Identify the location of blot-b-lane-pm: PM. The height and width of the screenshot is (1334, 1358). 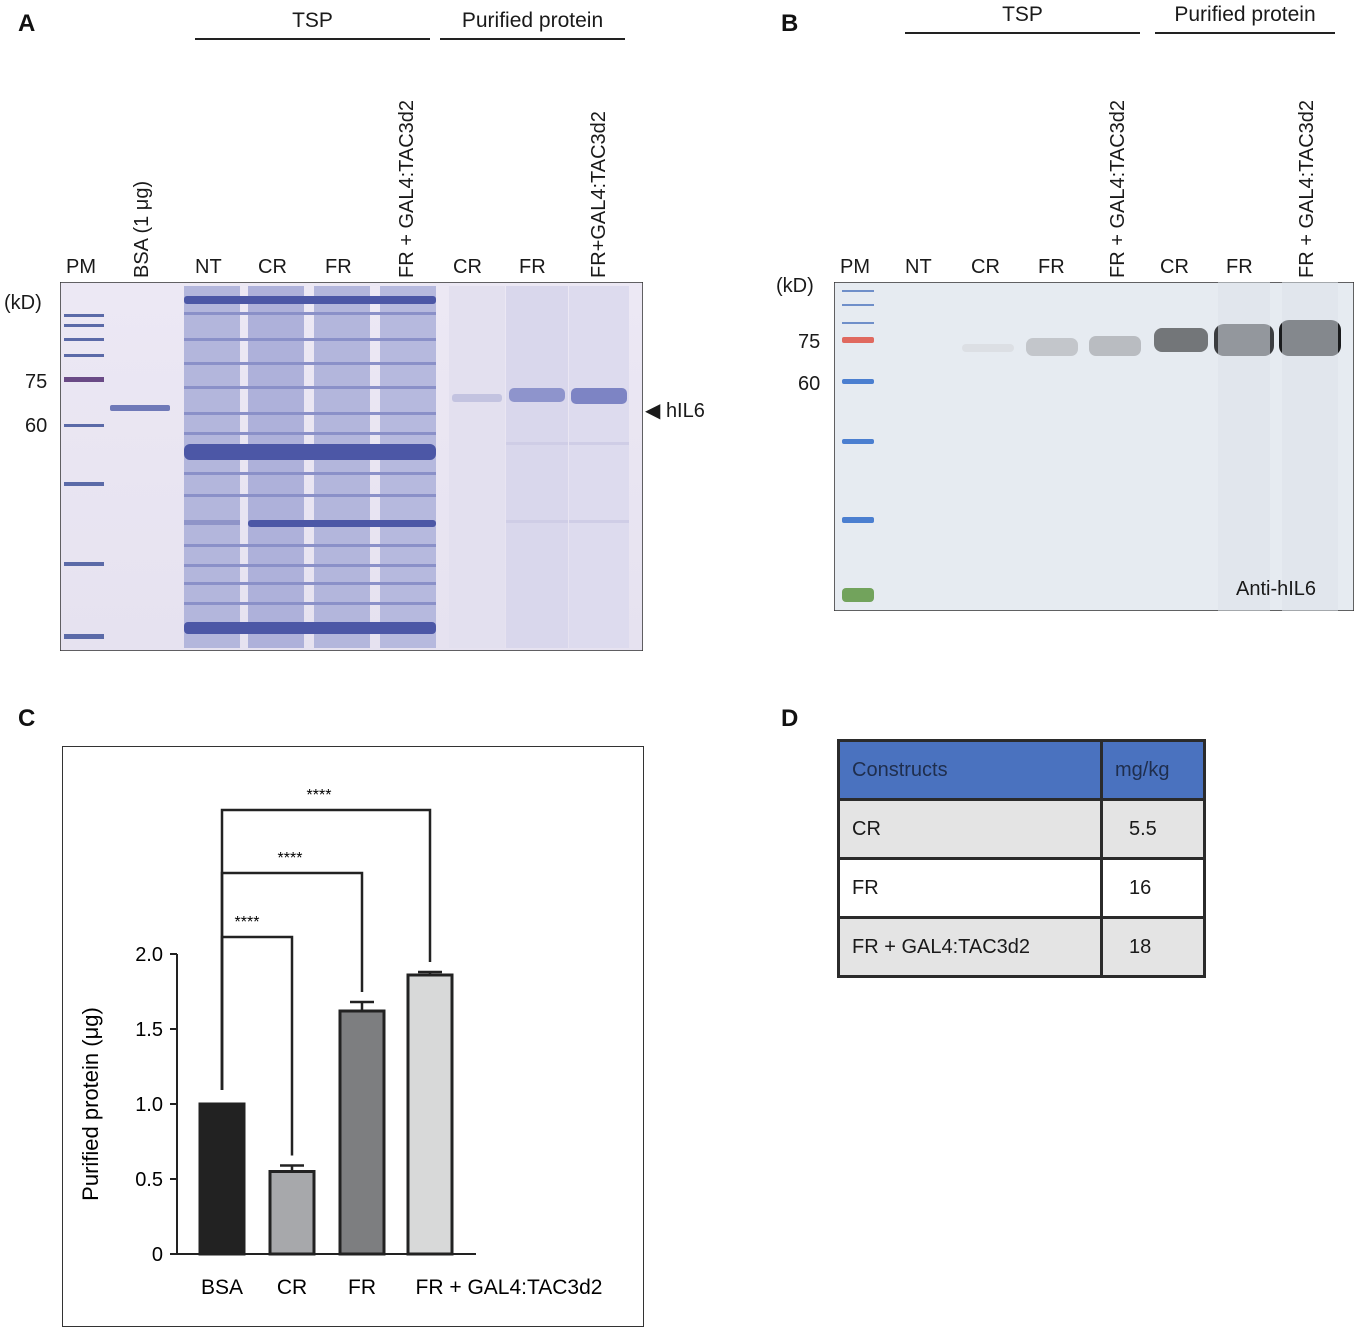
(855, 267).